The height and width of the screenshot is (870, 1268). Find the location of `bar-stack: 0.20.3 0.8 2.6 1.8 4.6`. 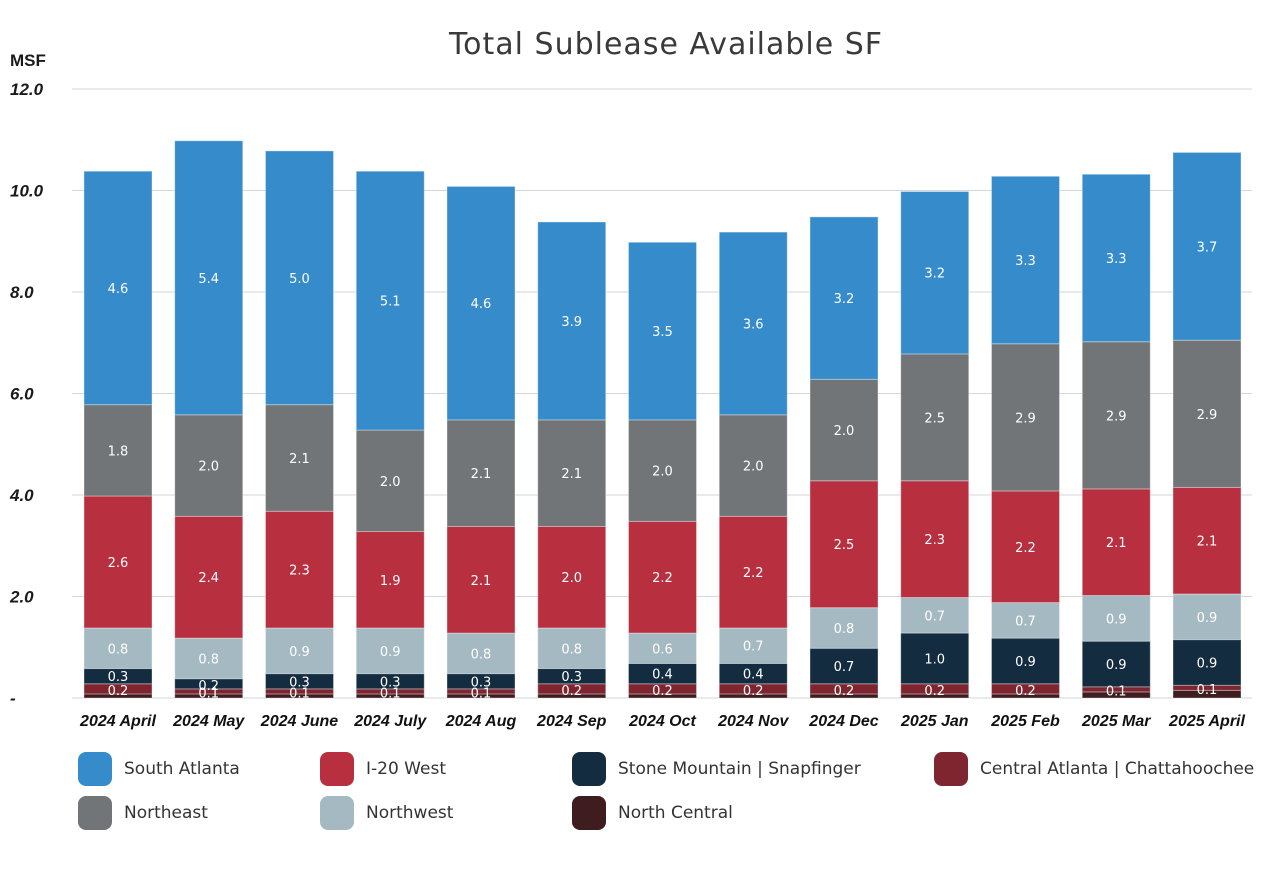

bar-stack: 0.20.3 0.8 2.6 1.8 4.6 is located at coordinates (118, 434).